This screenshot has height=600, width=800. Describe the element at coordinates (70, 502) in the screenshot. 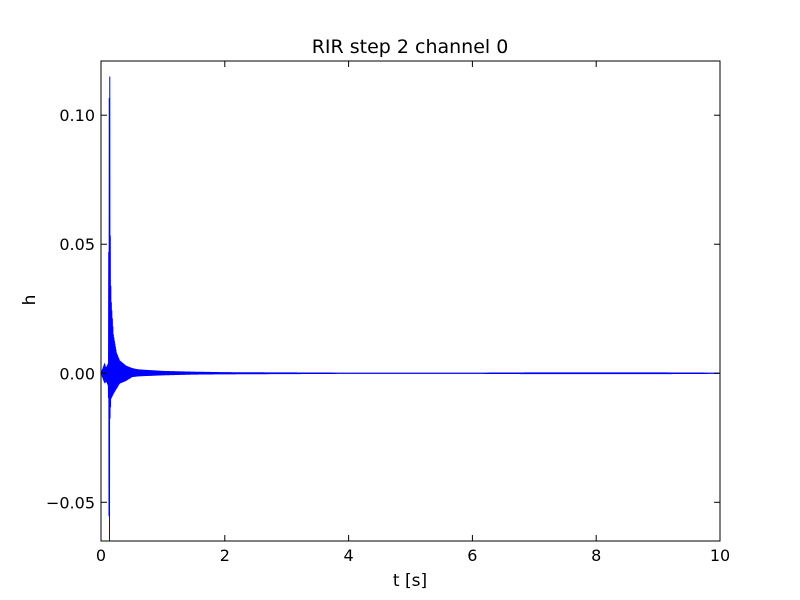

I see `y-tick-label: −0.05` at that location.